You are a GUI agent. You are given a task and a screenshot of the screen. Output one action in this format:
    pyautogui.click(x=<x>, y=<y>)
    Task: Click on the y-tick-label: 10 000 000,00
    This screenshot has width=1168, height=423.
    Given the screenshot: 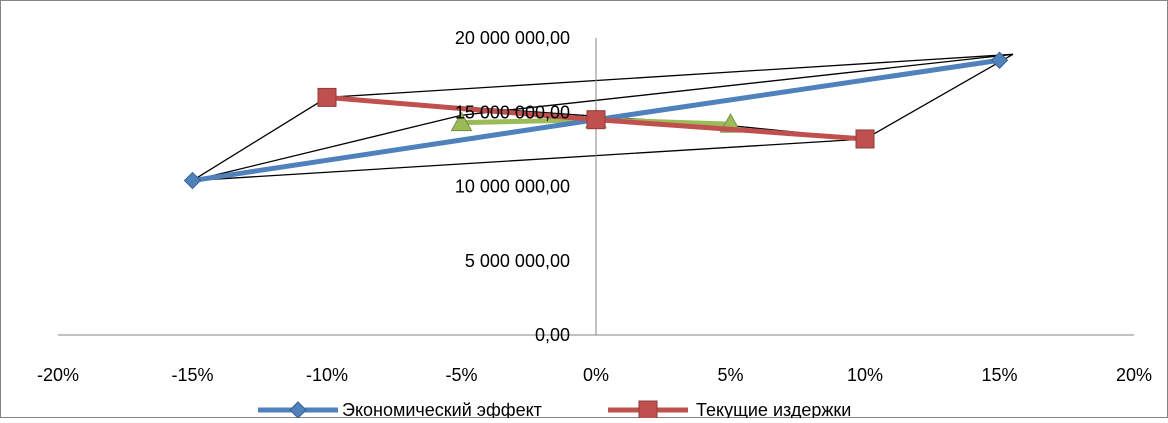 What is the action you would take?
    pyautogui.click(x=512, y=187)
    